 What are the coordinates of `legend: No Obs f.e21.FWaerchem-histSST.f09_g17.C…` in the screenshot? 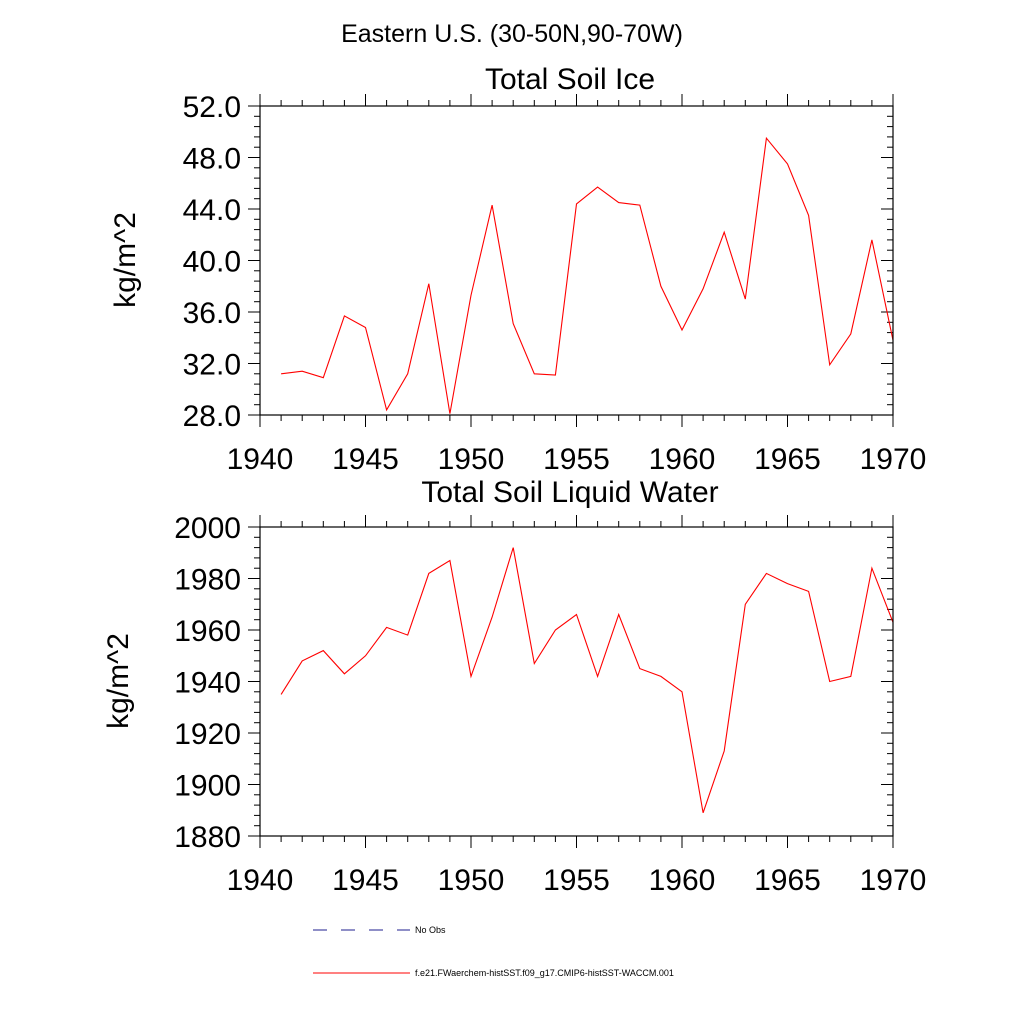 It's located at (493, 951).